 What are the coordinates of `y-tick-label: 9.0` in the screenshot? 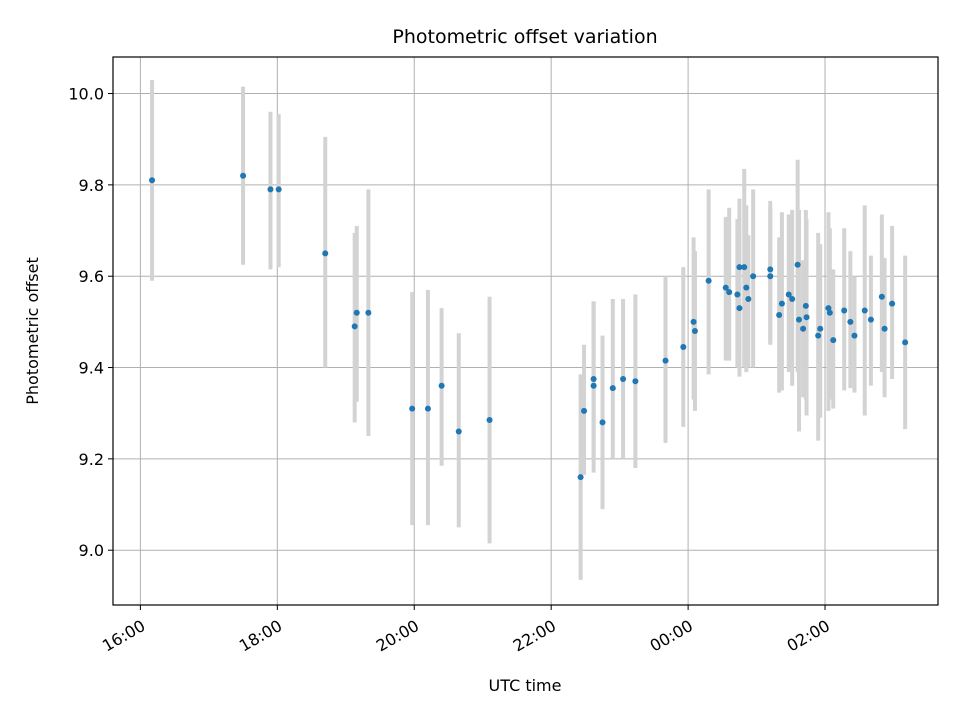 It's located at (91, 550).